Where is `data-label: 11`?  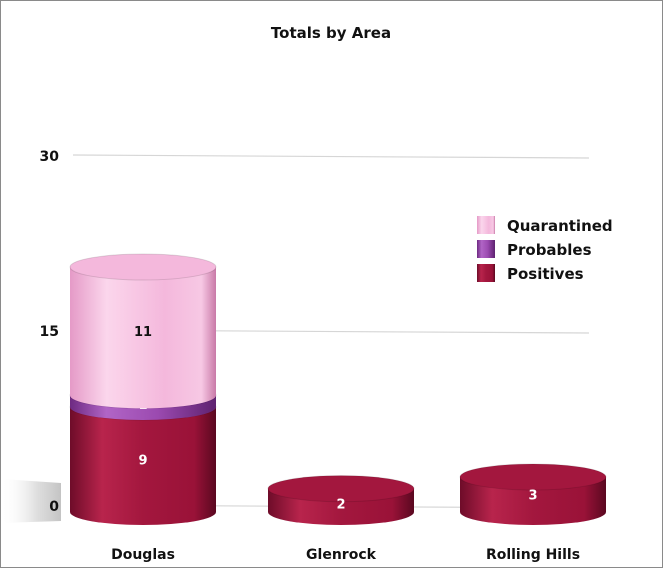 data-label: 11 is located at coordinates (143, 332).